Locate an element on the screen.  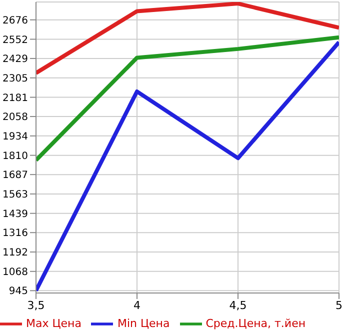
y-tick-label: 2676 is located at coordinates (15, 20).